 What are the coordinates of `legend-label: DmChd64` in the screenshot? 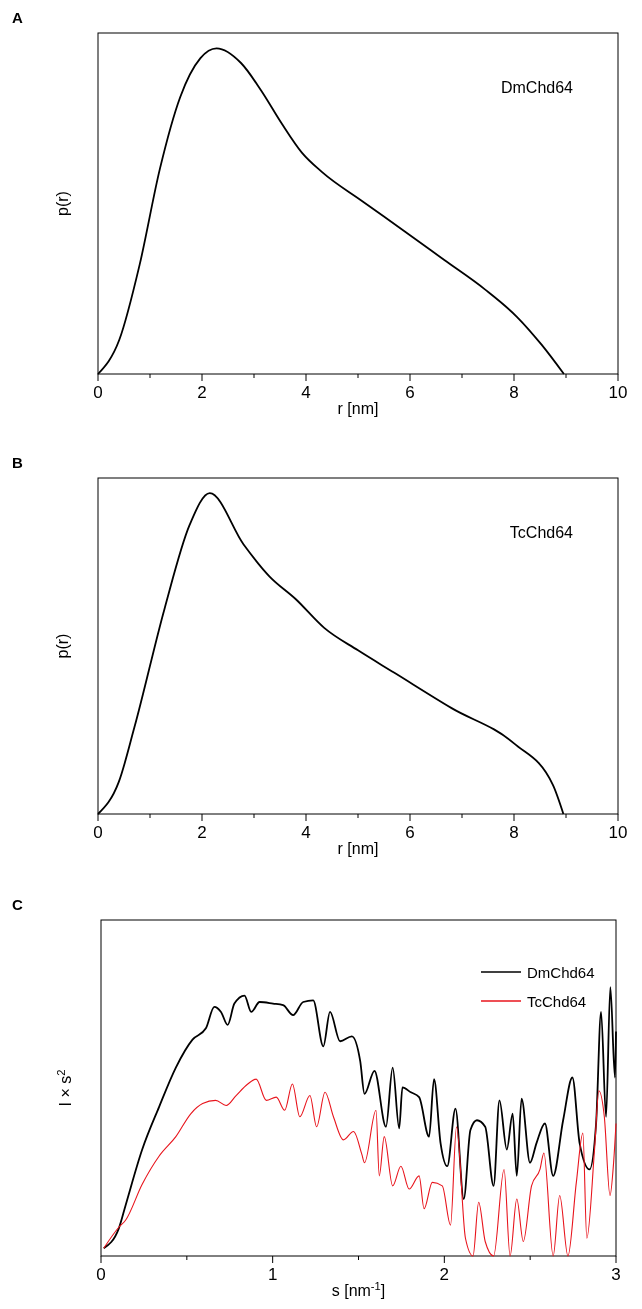 It's located at (561, 972).